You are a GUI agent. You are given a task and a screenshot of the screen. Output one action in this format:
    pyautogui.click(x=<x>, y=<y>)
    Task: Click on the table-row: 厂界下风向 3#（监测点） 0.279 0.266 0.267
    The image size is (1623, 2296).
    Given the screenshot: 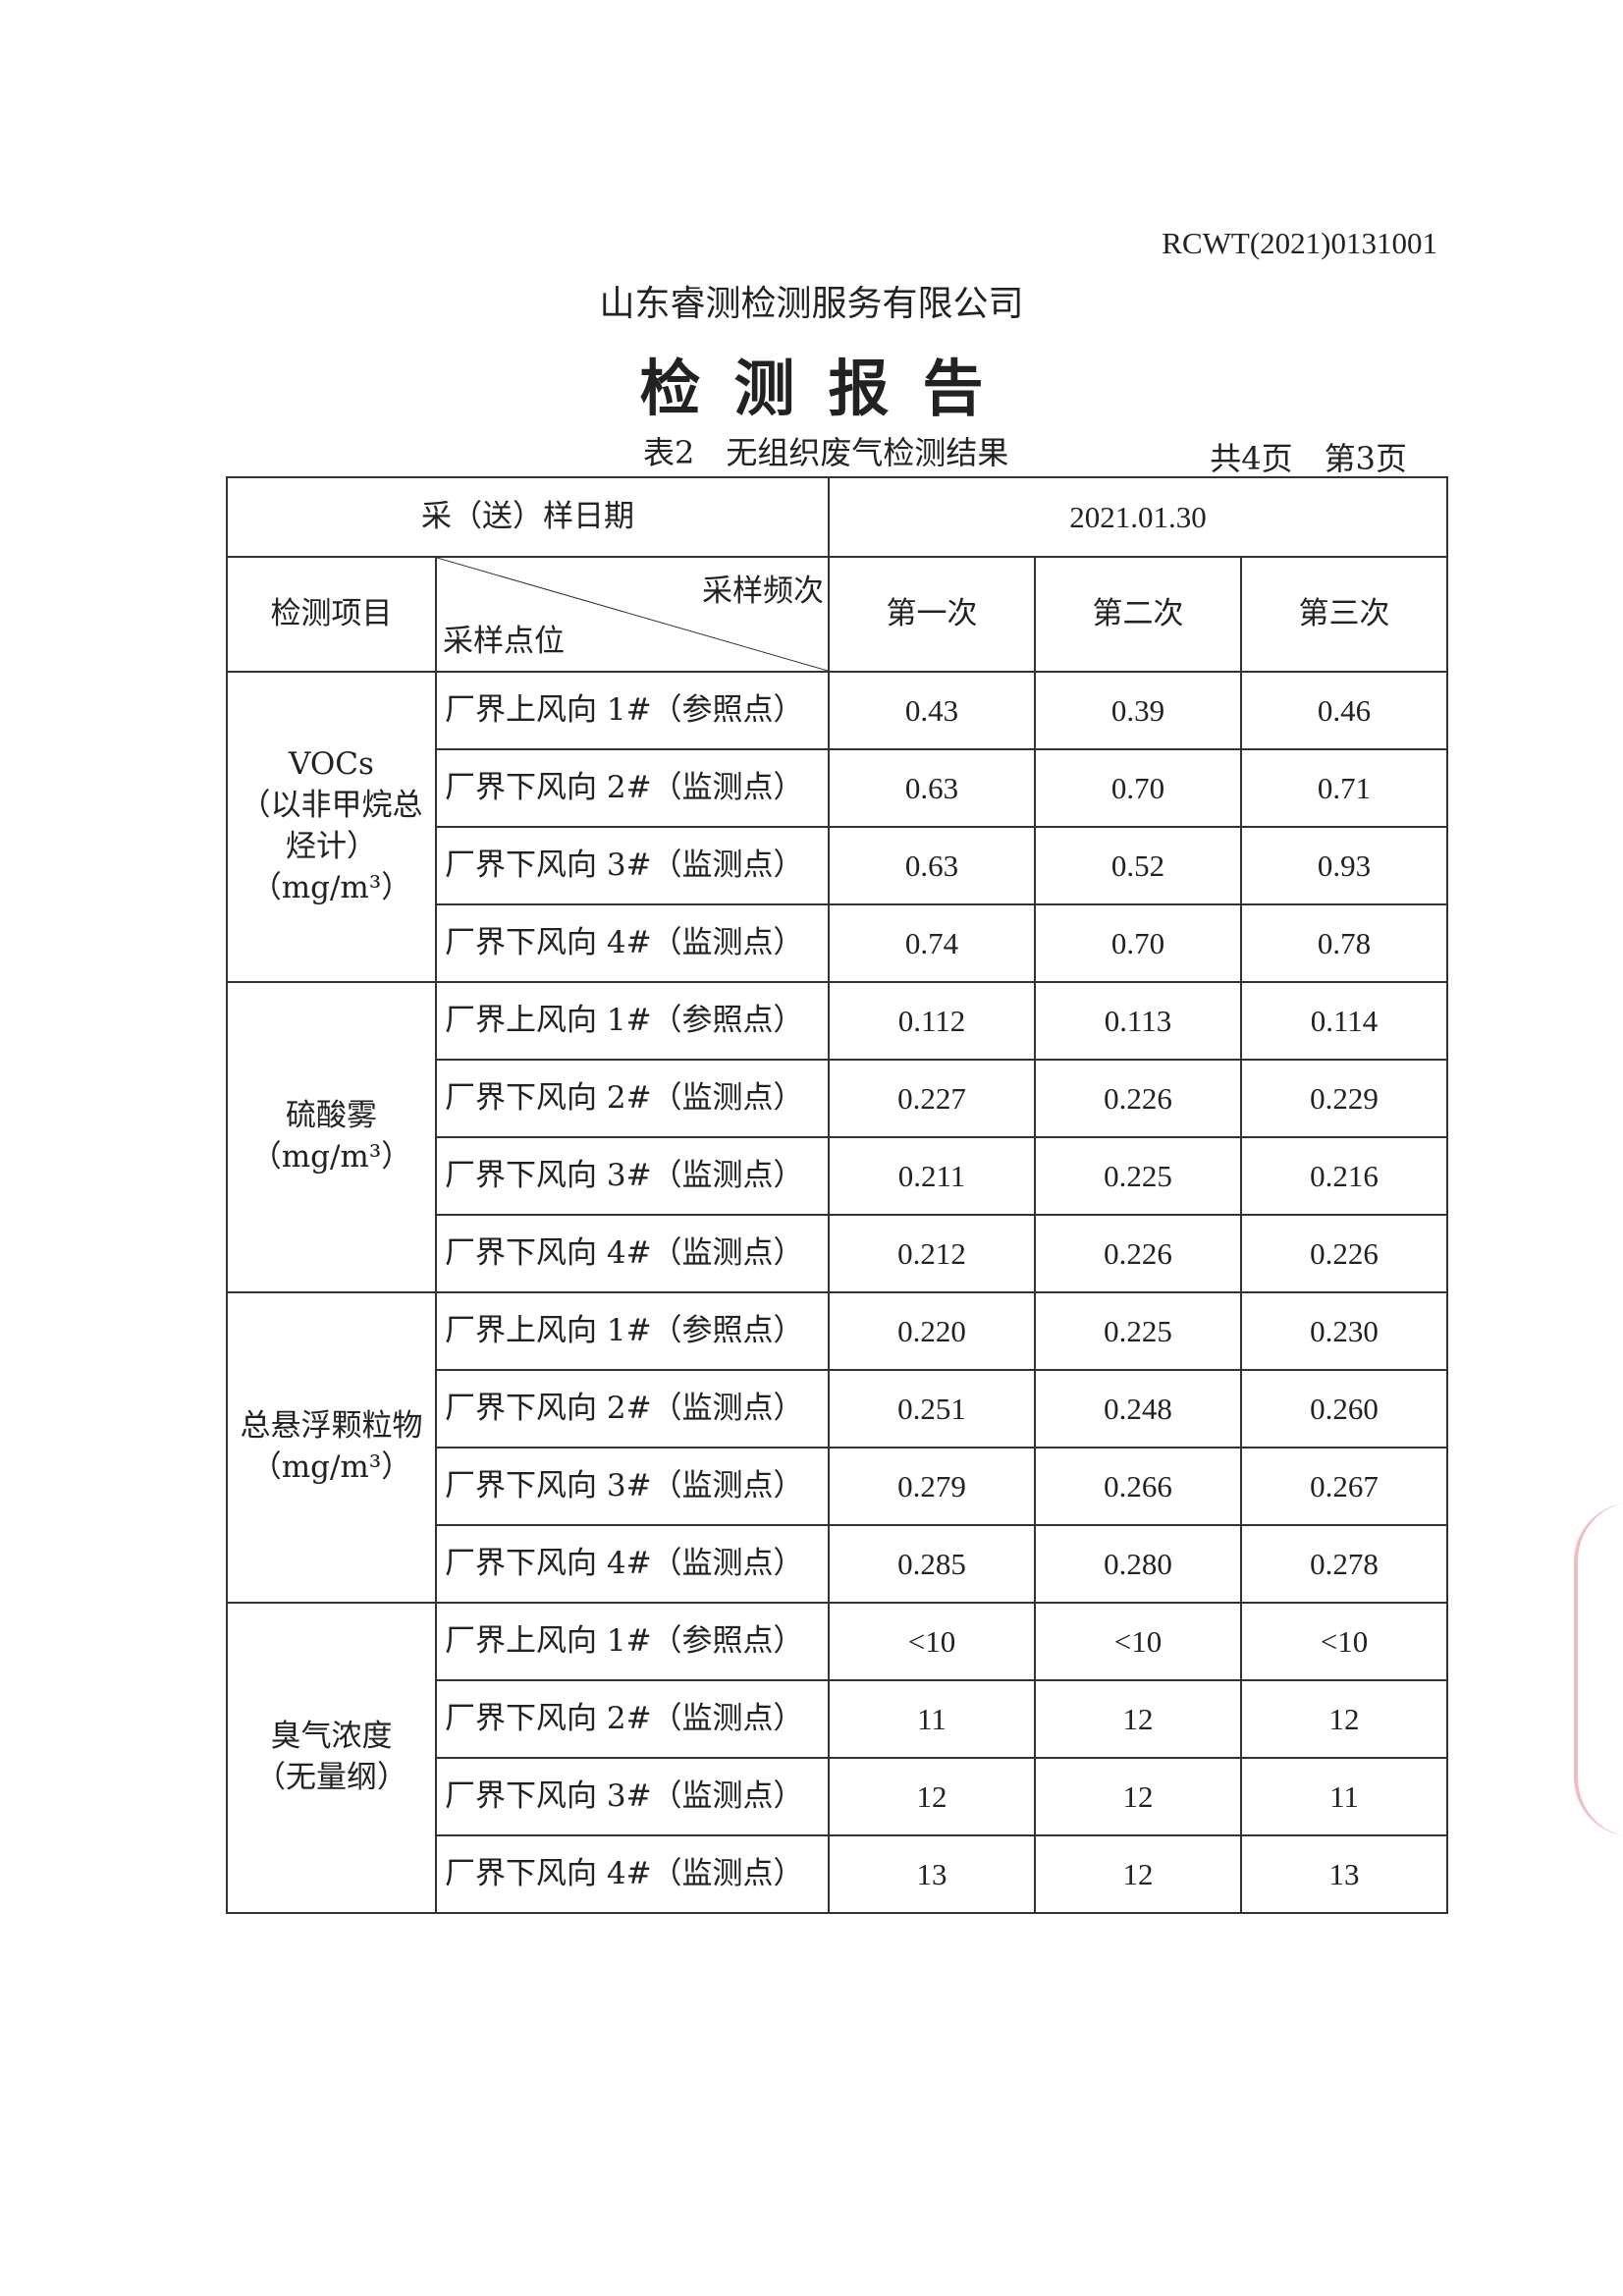 What is the action you would take?
    pyautogui.click(x=837, y=1486)
    